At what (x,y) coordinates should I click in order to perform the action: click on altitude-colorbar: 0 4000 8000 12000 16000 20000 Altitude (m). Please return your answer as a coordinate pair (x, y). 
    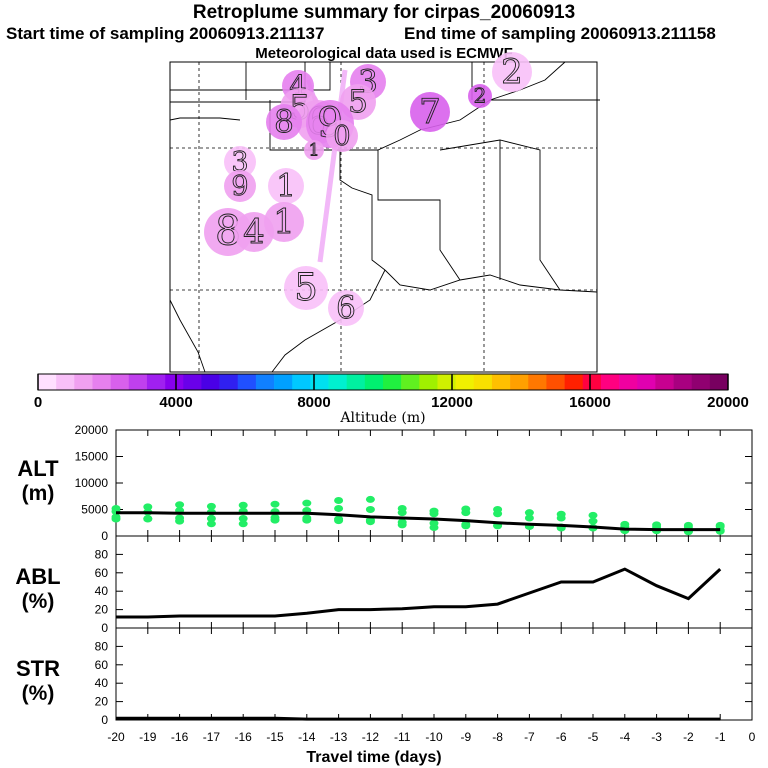
    Looking at the image, I should click on (391, 399).